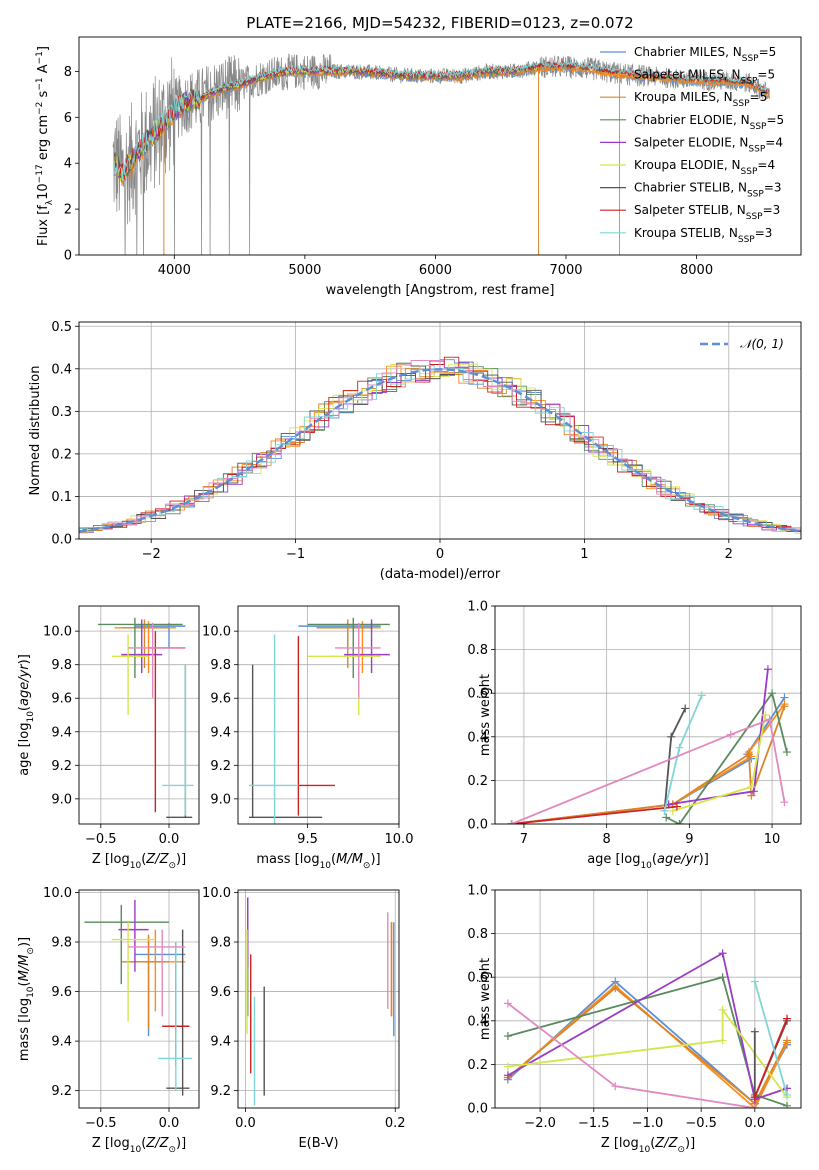  I want to click on axes-frame, so click(648, 999).